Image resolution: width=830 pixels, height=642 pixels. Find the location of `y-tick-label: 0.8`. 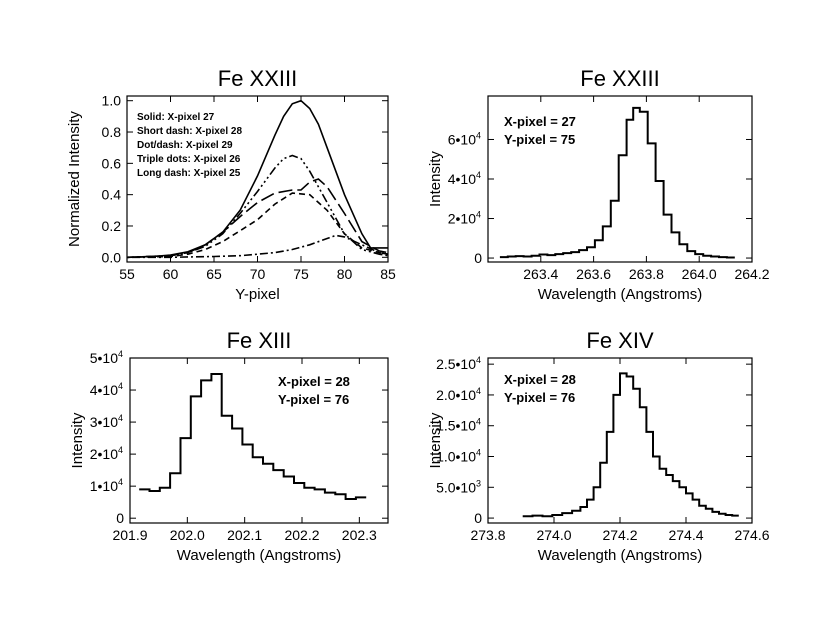

y-tick-label: 0.8 is located at coordinates (112, 132).